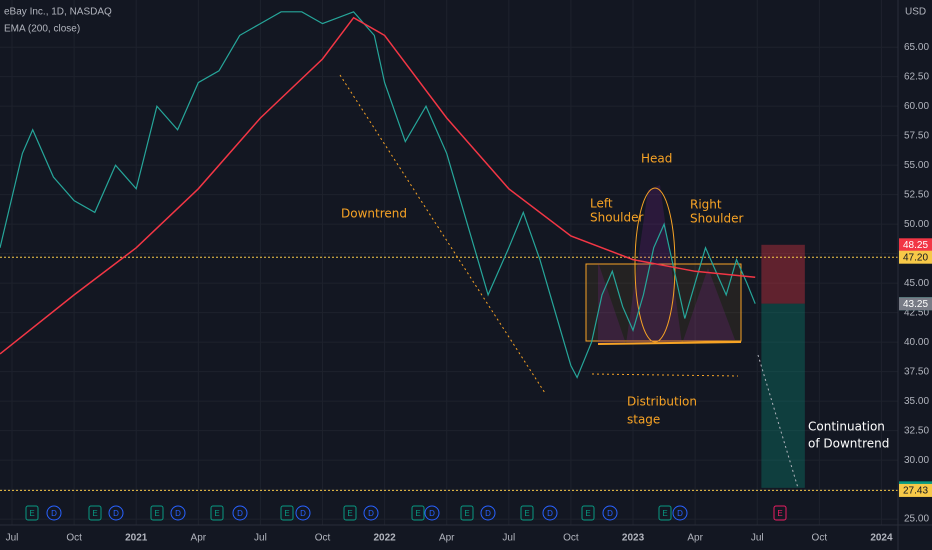 This screenshot has height=550, width=932. Describe the element at coordinates (916, 76) in the screenshot. I see `y-tick-label: 62.50` at that location.